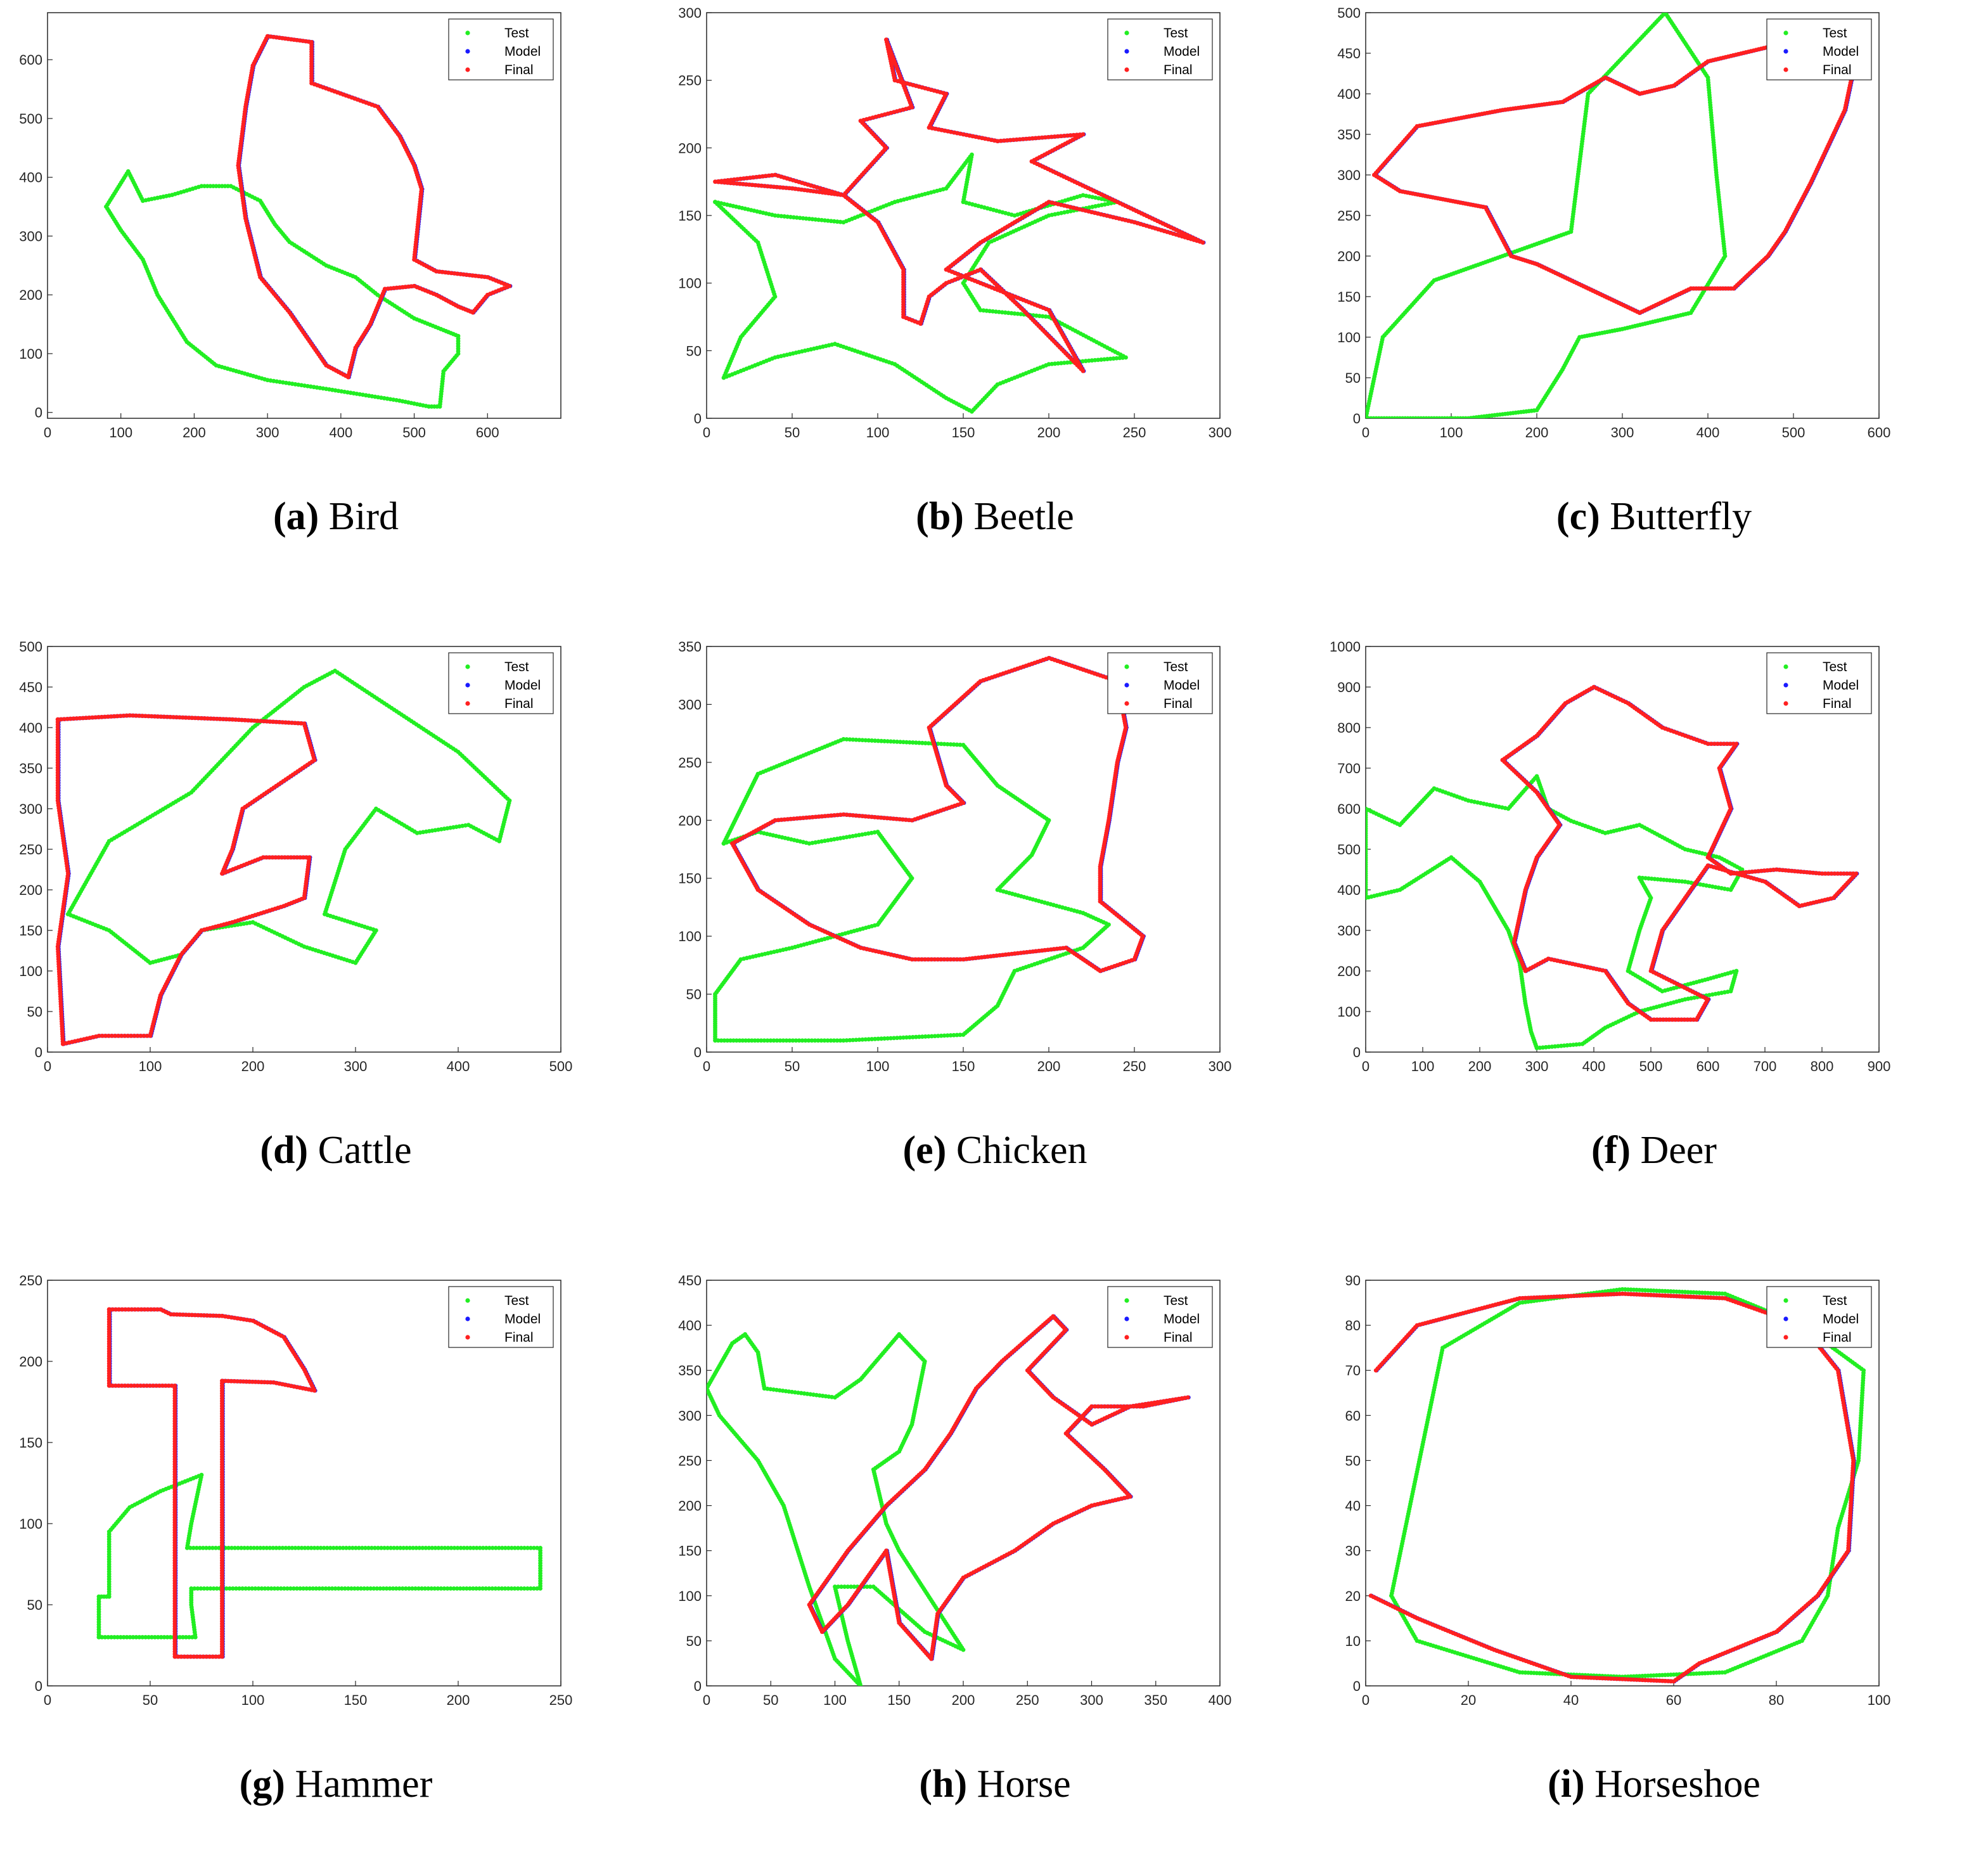 The height and width of the screenshot is (1876, 1969). I want to click on x-tick-label: 150, so click(964, 432).